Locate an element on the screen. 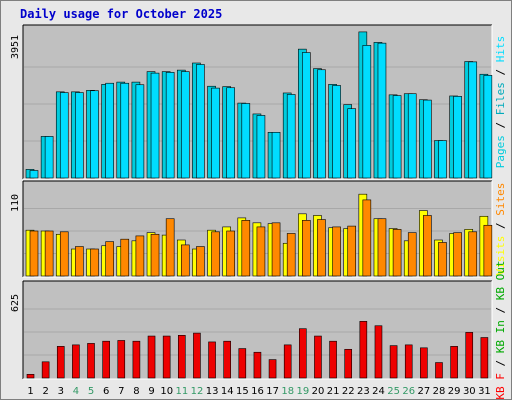 The height and width of the screenshot is (401, 512). legend-top: Pages / Files / Hits is located at coordinates (500, 102).